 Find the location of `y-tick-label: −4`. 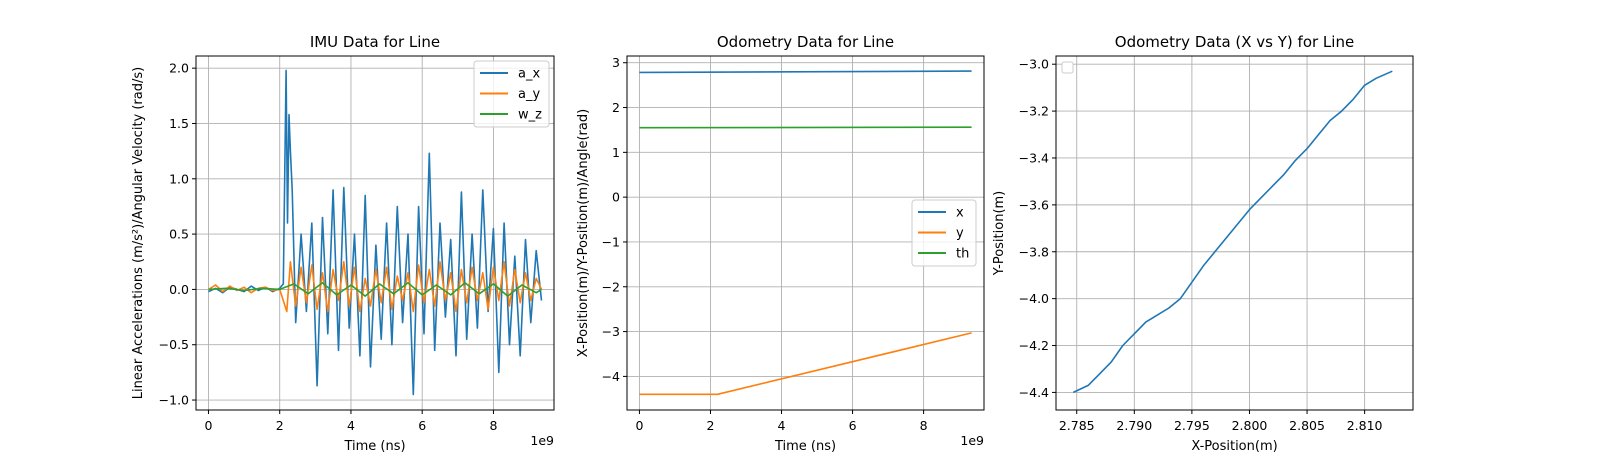

y-tick-label: −4 is located at coordinates (611, 376).